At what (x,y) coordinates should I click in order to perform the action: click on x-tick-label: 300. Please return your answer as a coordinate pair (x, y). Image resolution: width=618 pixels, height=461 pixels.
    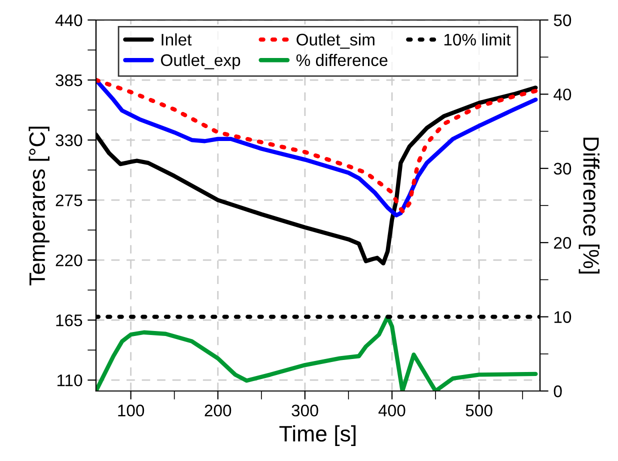
    Looking at the image, I should click on (305, 410).